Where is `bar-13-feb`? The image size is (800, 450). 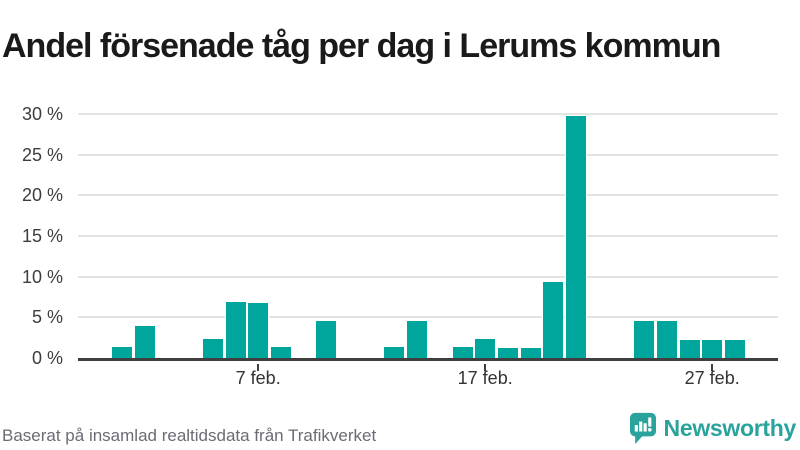 bar-13-feb is located at coordinates (394, 352).